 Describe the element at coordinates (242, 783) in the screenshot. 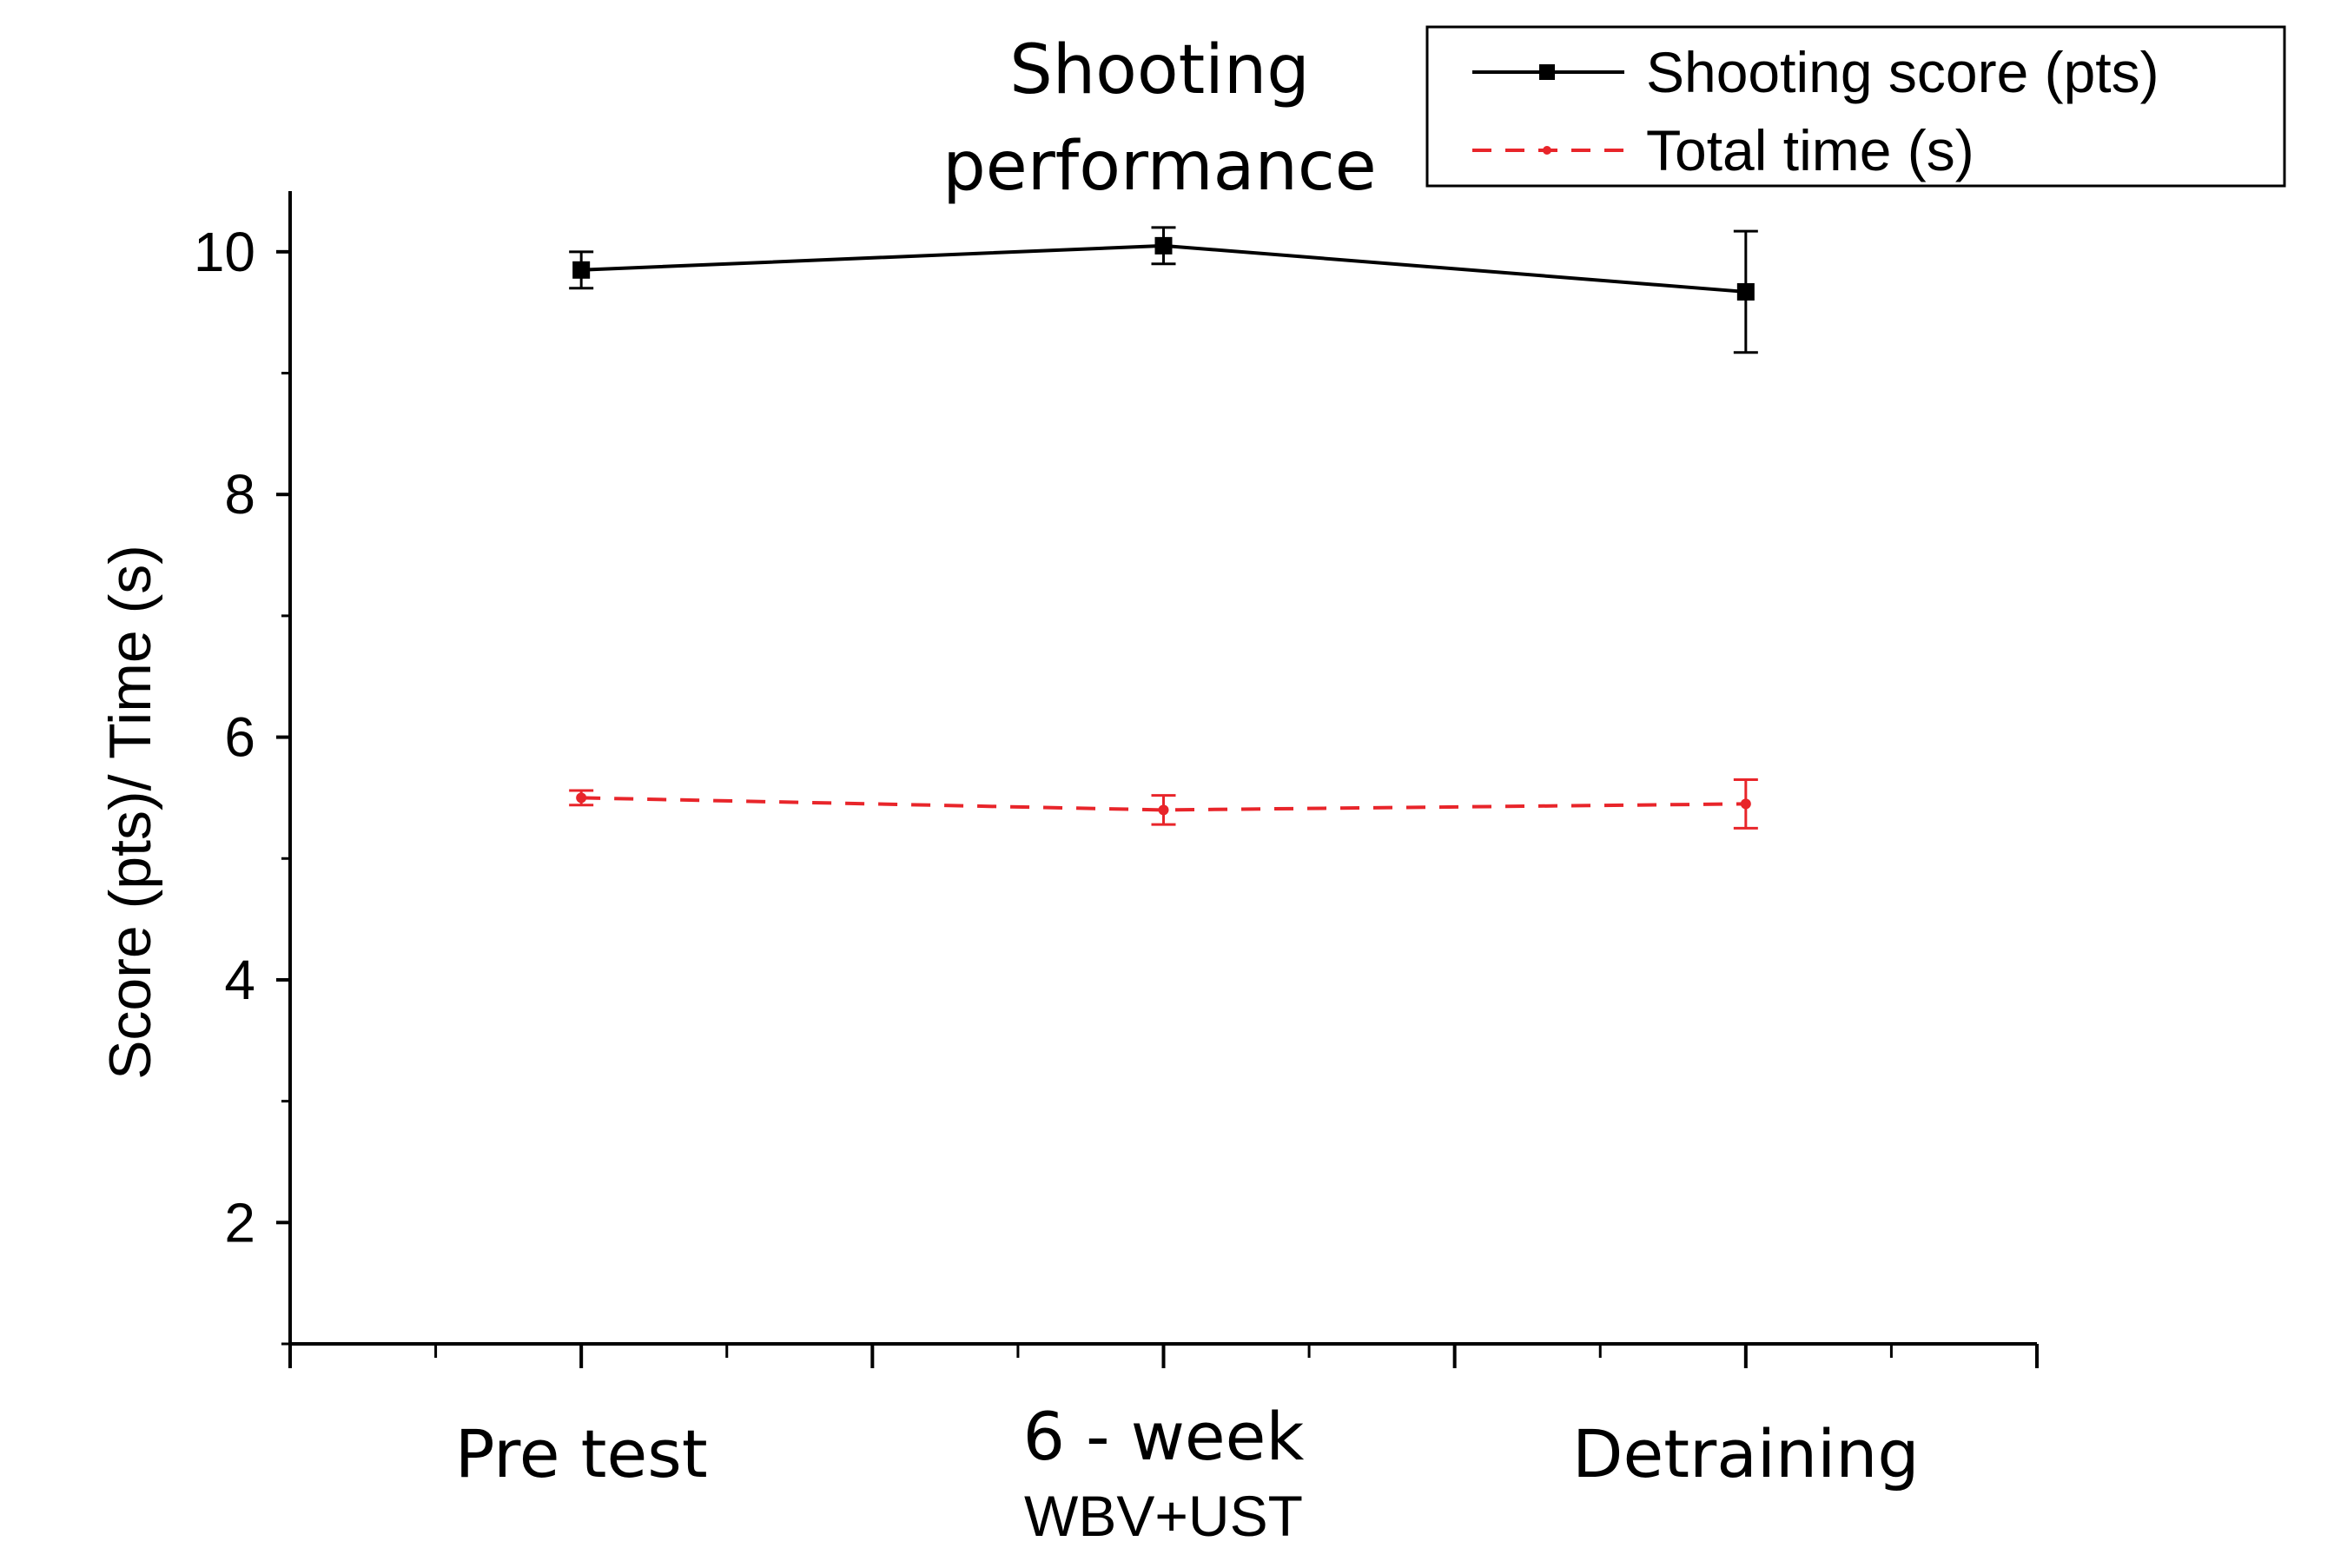

I see `y-ticks: 2 4 6 8 10` at that location.